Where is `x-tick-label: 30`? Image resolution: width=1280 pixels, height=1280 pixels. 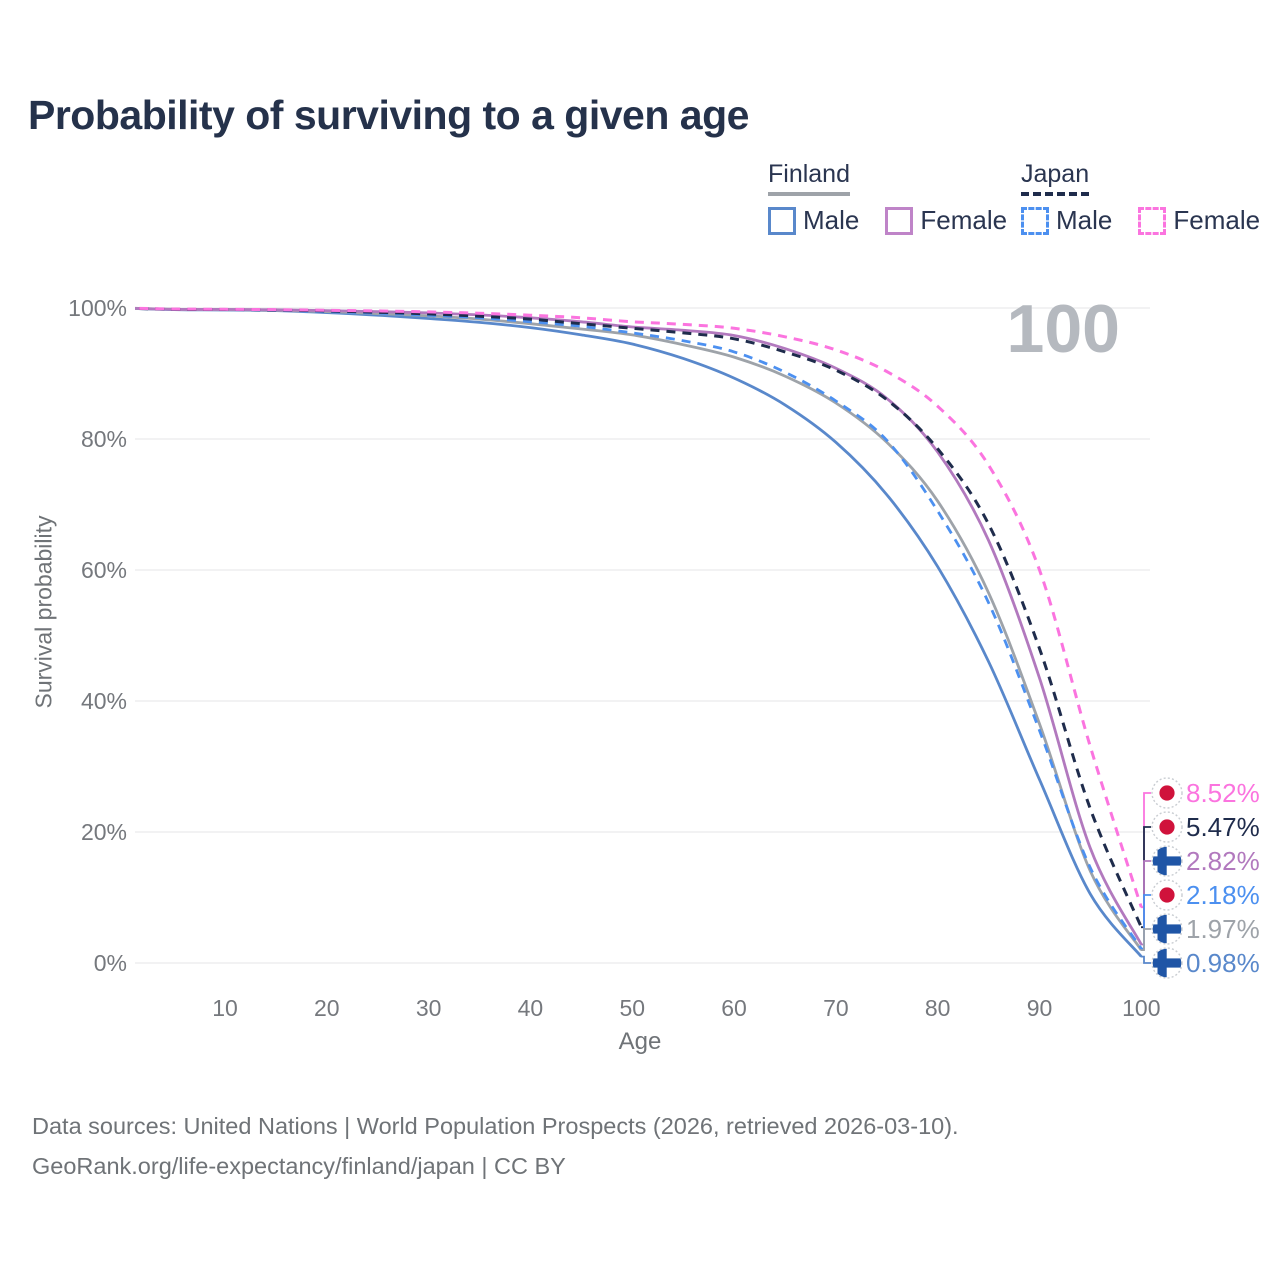 x-tick-label: 30 is located at coordinates (429, 1008).